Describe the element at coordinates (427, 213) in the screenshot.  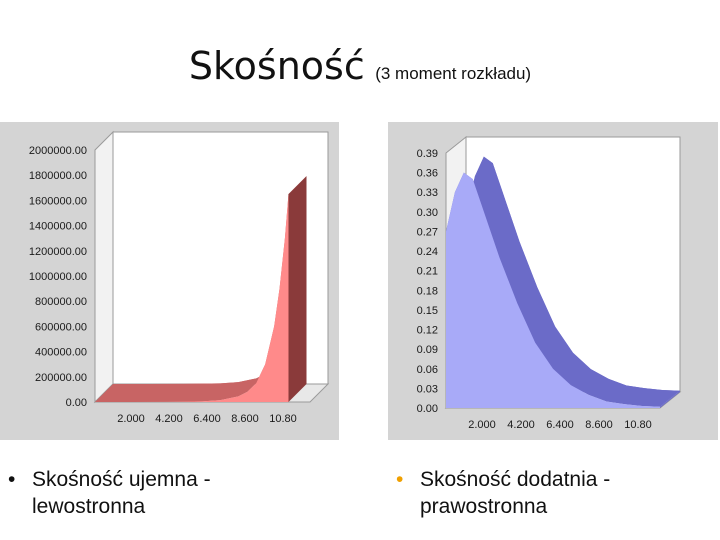
I see `y-tick-label: 0.30` at that location.